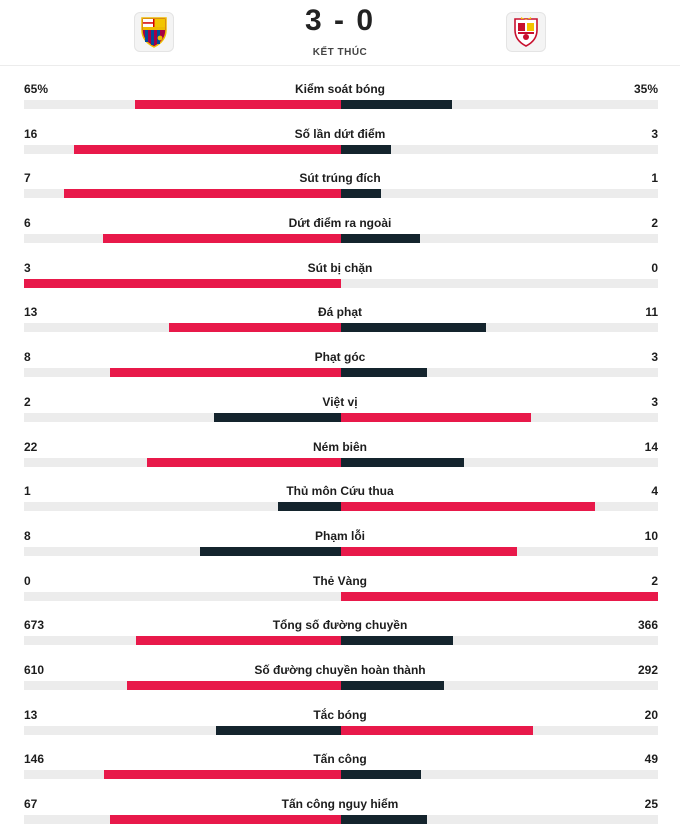 This screenshot has height=825, width=680. I want to click on match-status: KẾT THÚC, so click(340, 52).